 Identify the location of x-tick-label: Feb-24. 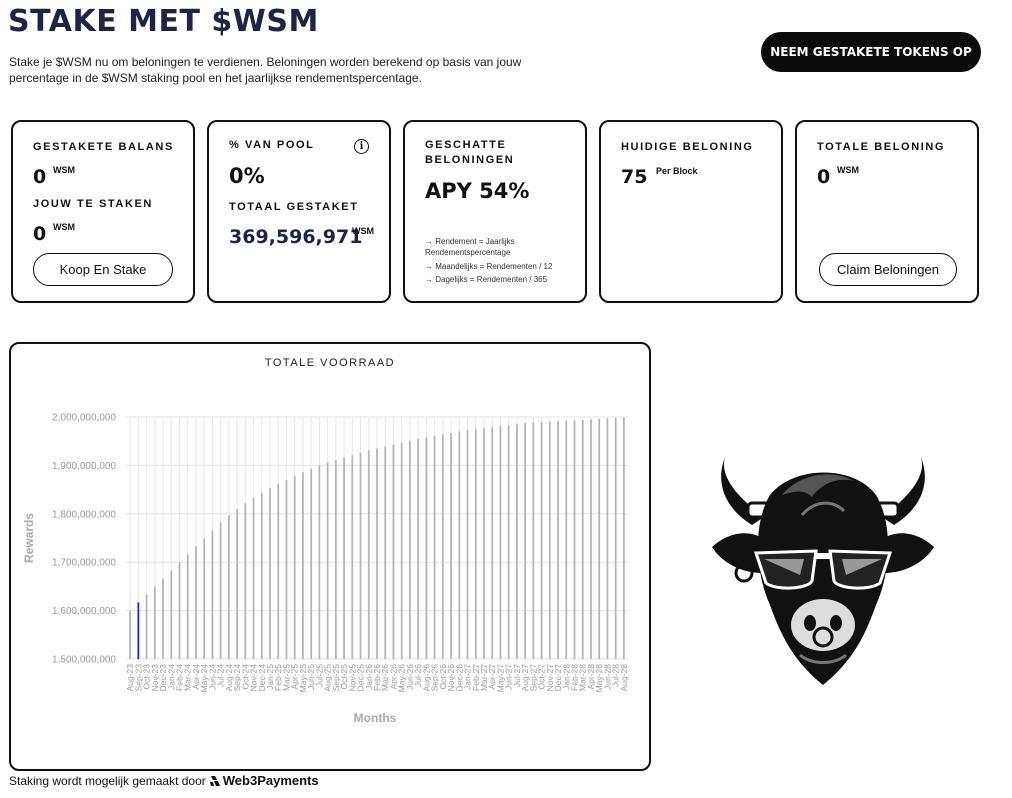
(179, 677).